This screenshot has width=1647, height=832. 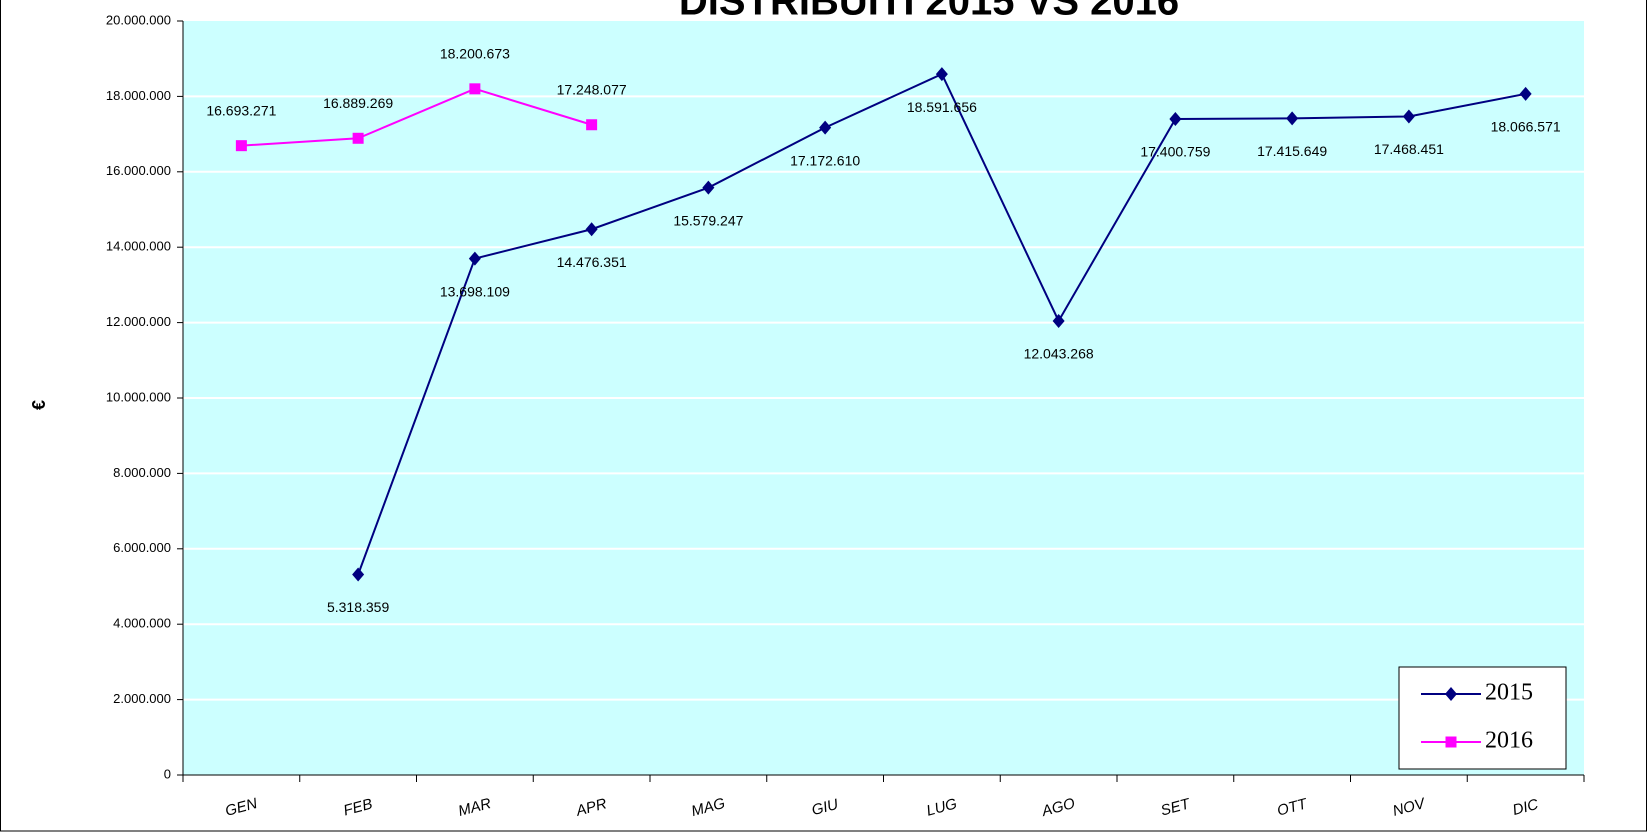 I want to click on data-label: 15.579.247, so click(x=708, y=220).